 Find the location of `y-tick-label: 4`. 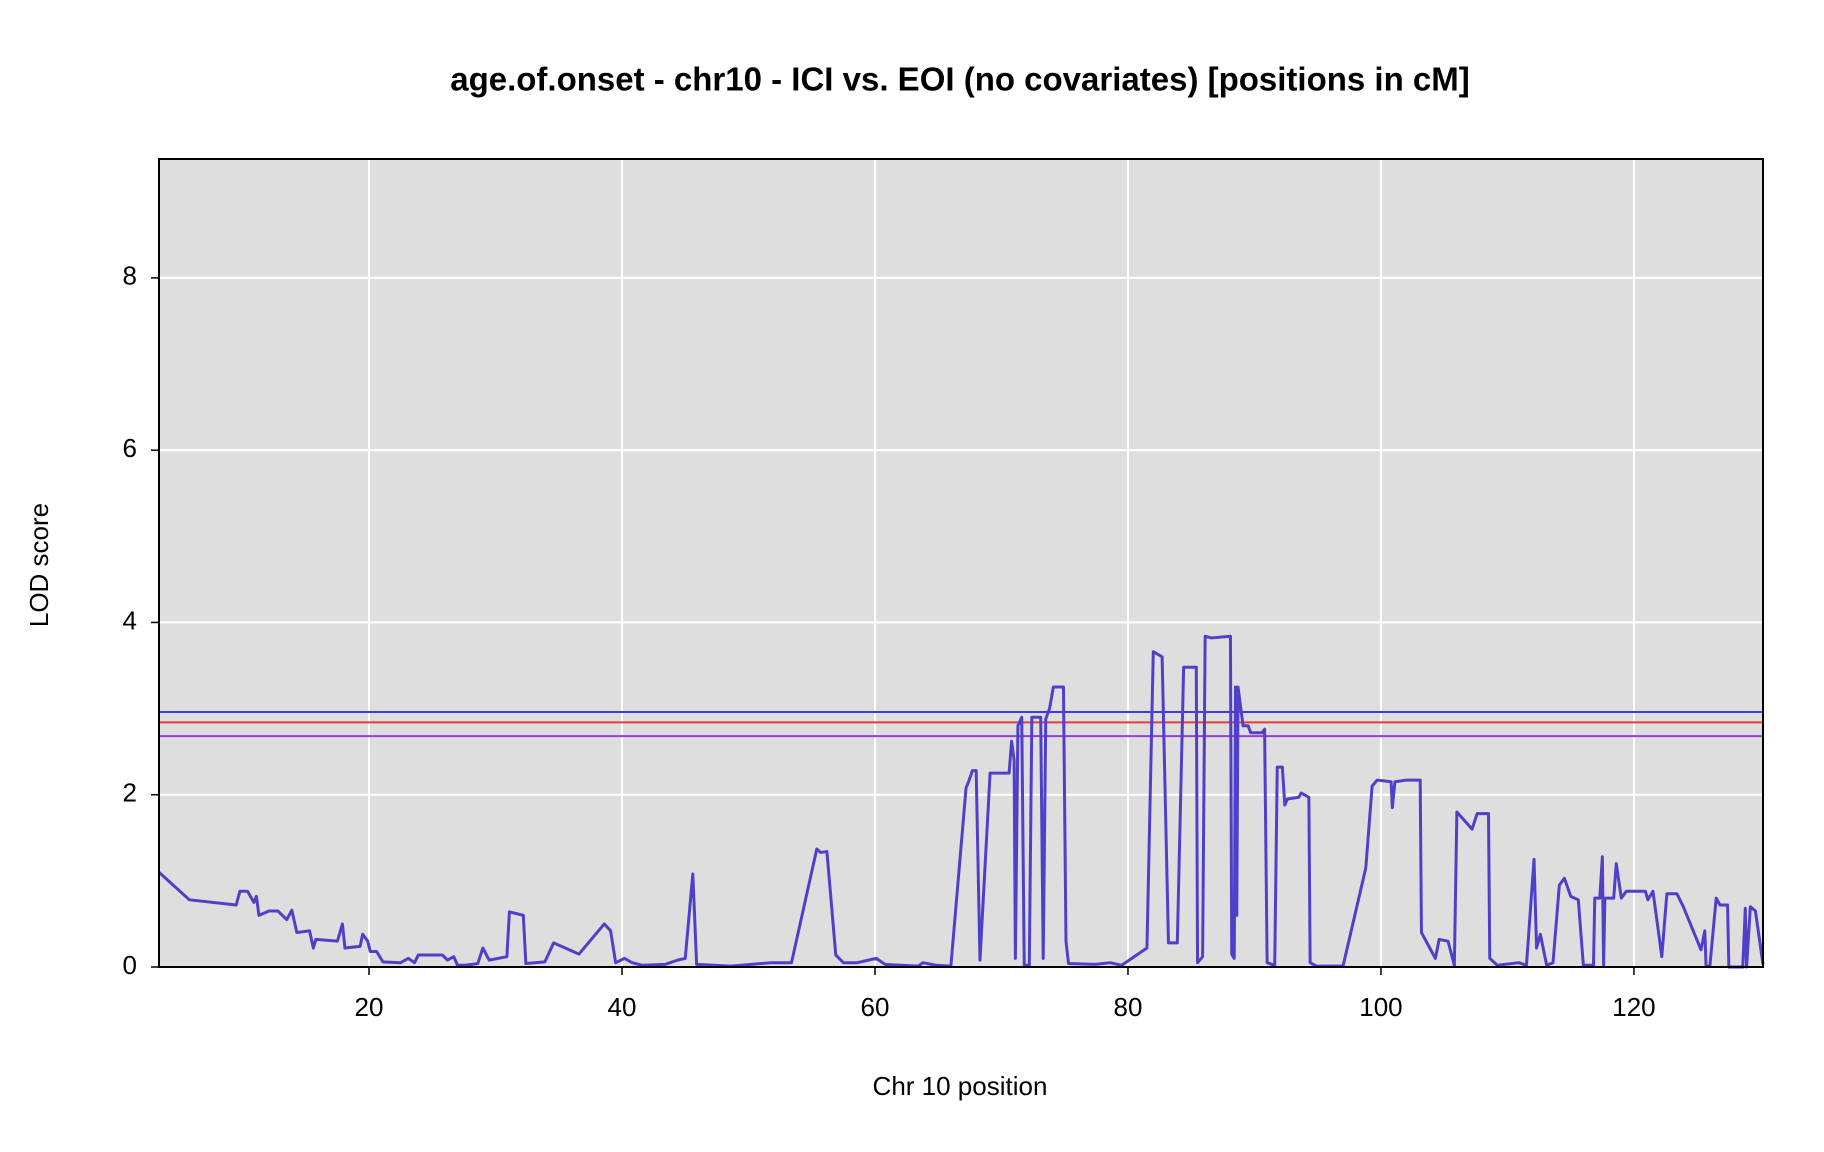

y-tick-label: 4 is located at coordinates (130, 620).